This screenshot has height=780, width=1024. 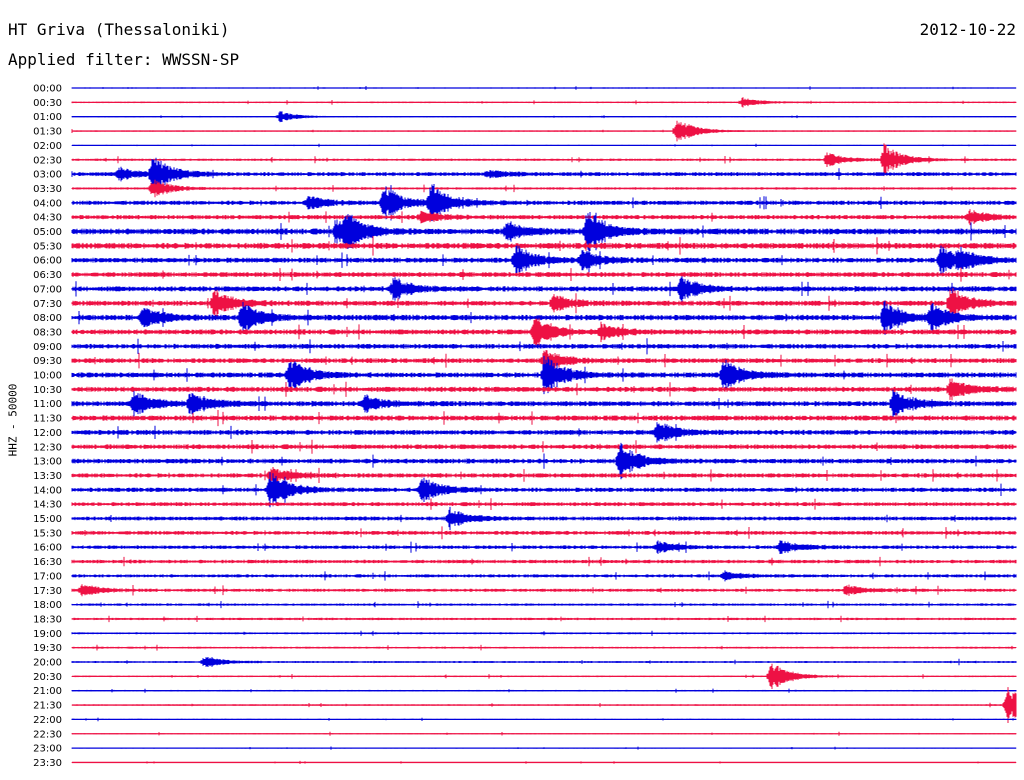 What do you see at coordinates (47, 634) in the screenshot?
I see `time-label-1900: 19:00` at bounding box center [47, 634].